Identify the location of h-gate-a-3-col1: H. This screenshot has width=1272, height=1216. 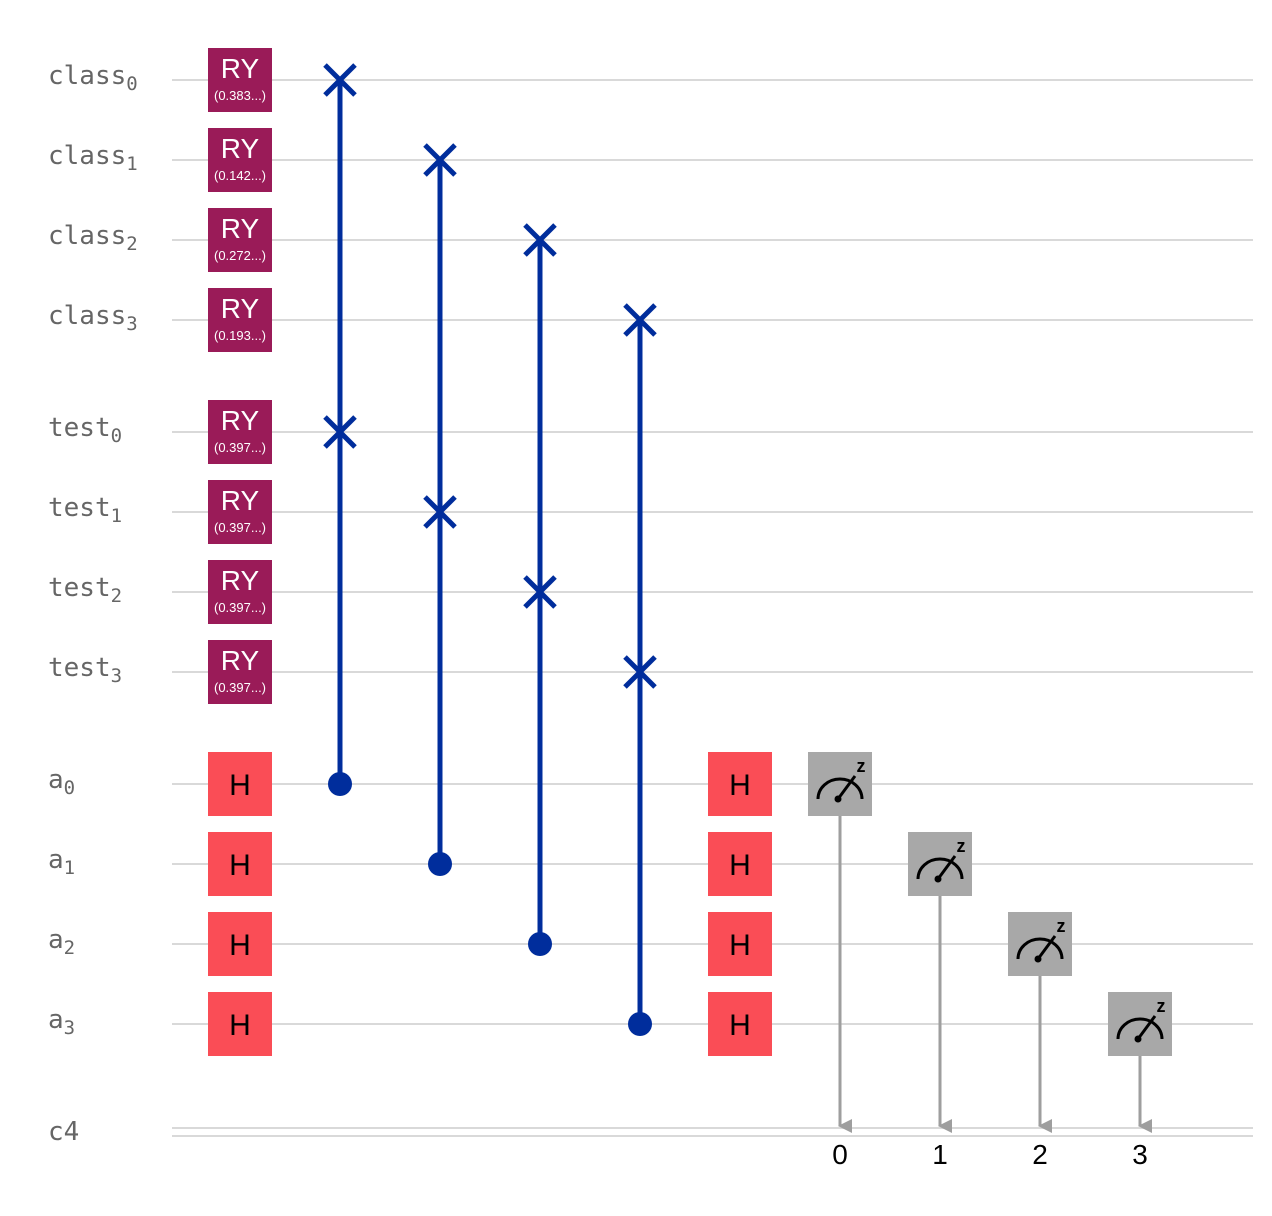
(240, 1024).